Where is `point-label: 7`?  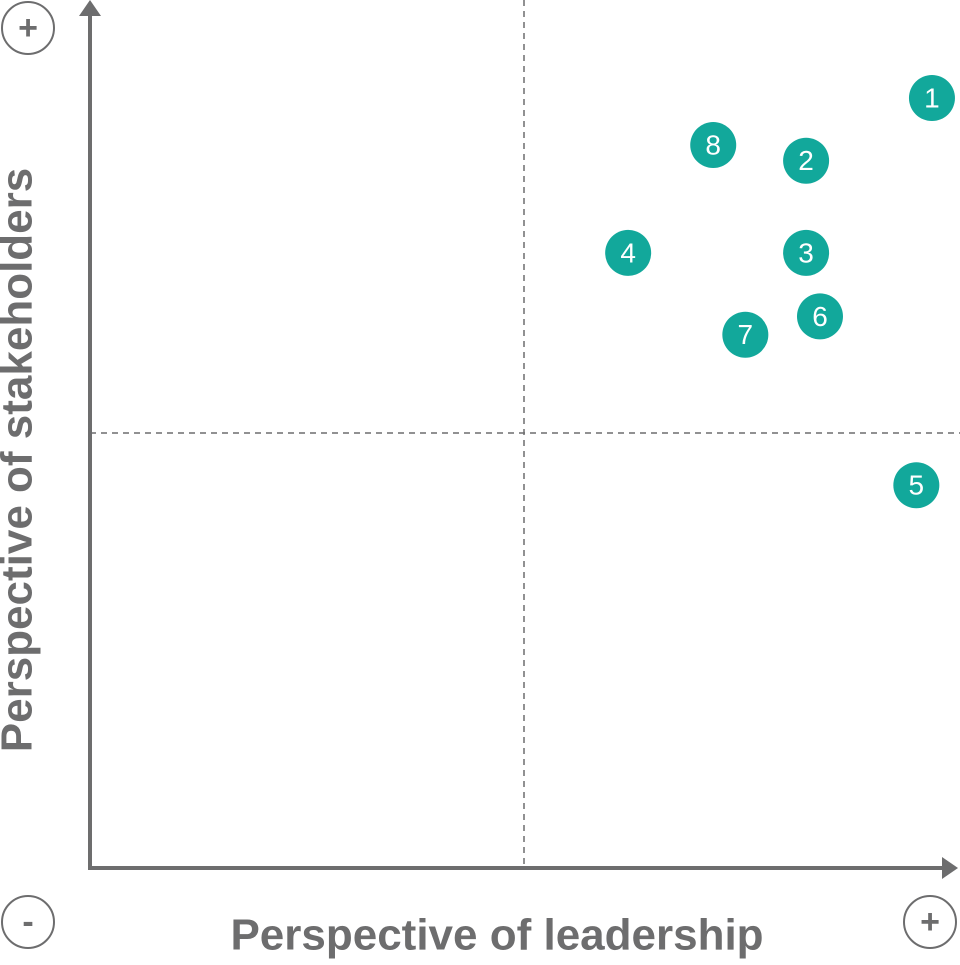
point-label: 7 is located at coordinates (746, 334).